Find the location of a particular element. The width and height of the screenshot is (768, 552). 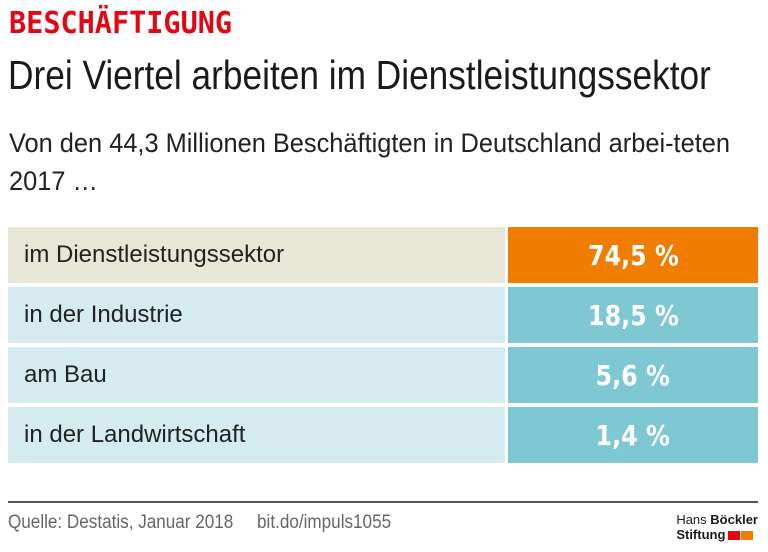

row-value: 1,4 % is located at coordinates (633, 435).